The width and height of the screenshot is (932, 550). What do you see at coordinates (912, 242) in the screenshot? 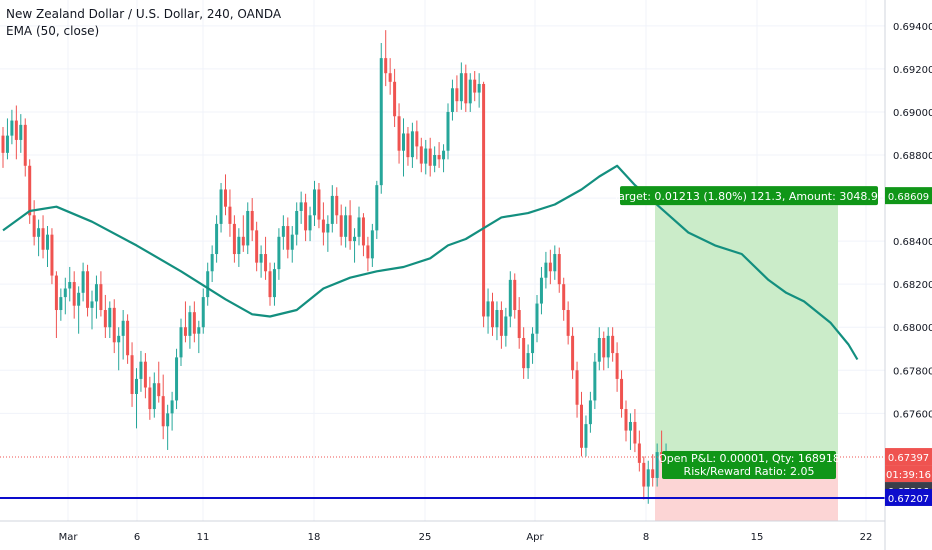
I see `y-tick-label: 0.68400` at bounding box center [912, 242].